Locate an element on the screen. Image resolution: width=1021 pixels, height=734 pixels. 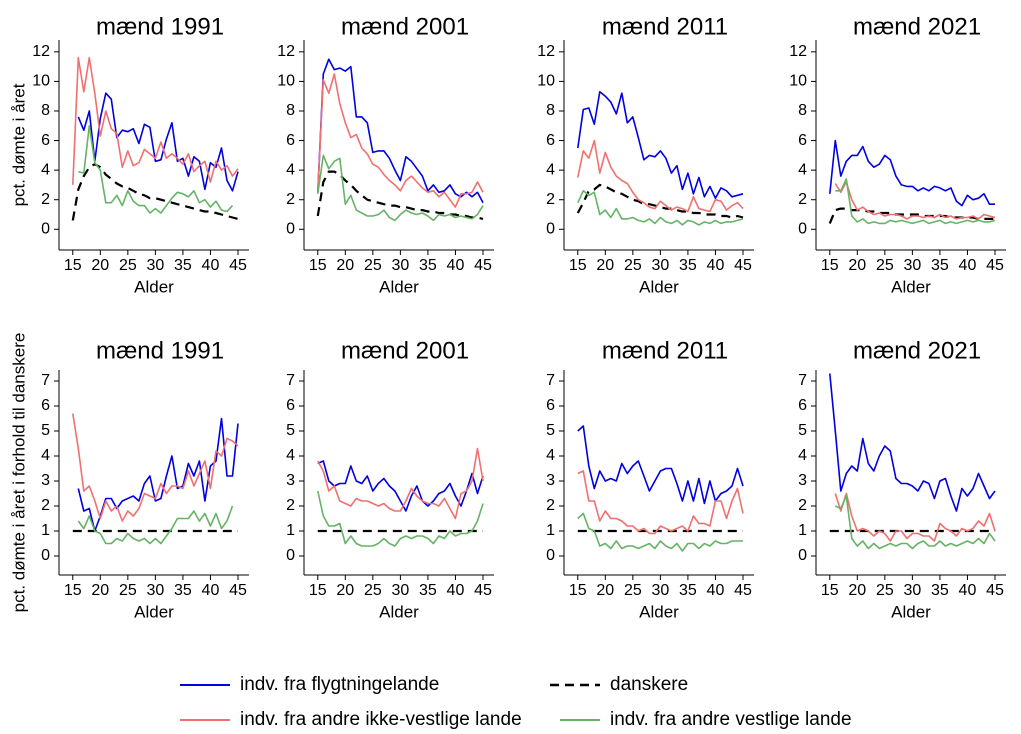
legend-label: indv. fra andre vestlige lande is located at coordinates (731, 719).